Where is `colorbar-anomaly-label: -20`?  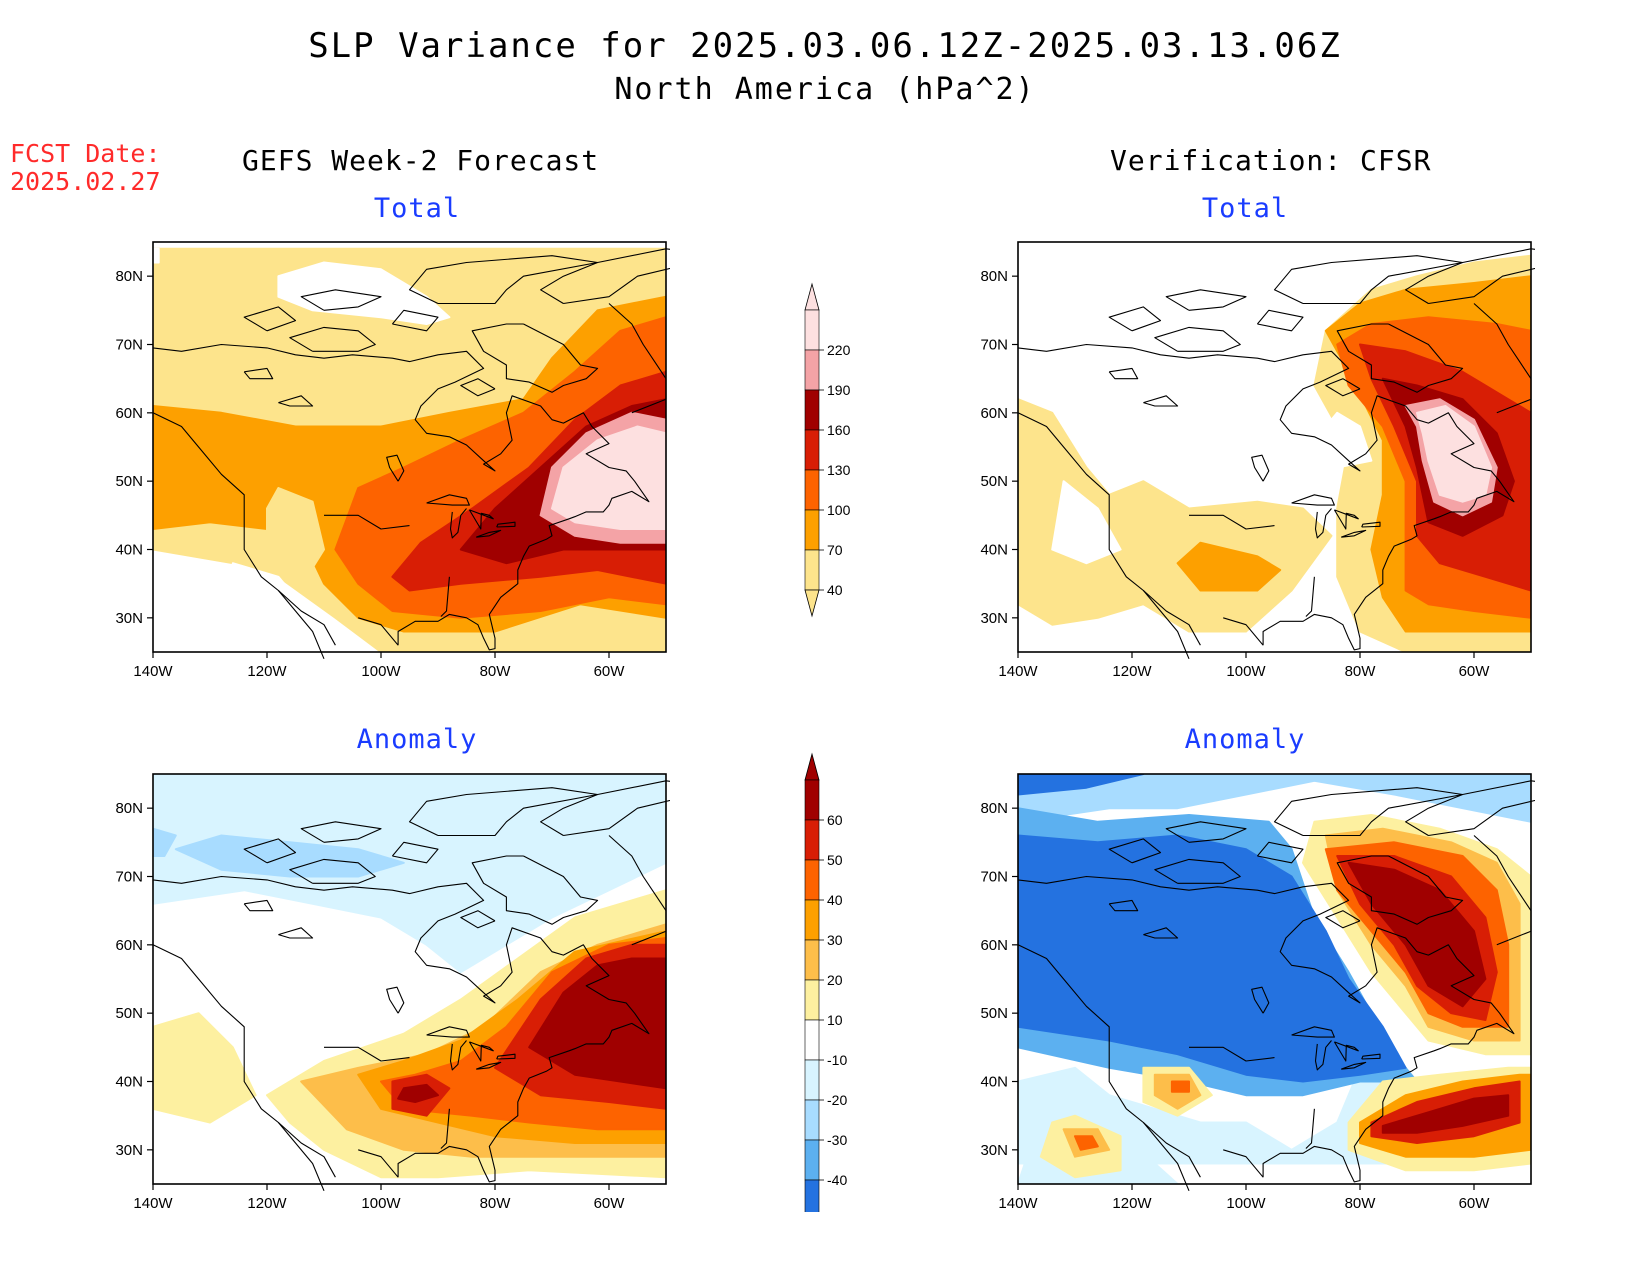 colorbar-anomaly-label: -20 is located at coordinates (837, 1100).